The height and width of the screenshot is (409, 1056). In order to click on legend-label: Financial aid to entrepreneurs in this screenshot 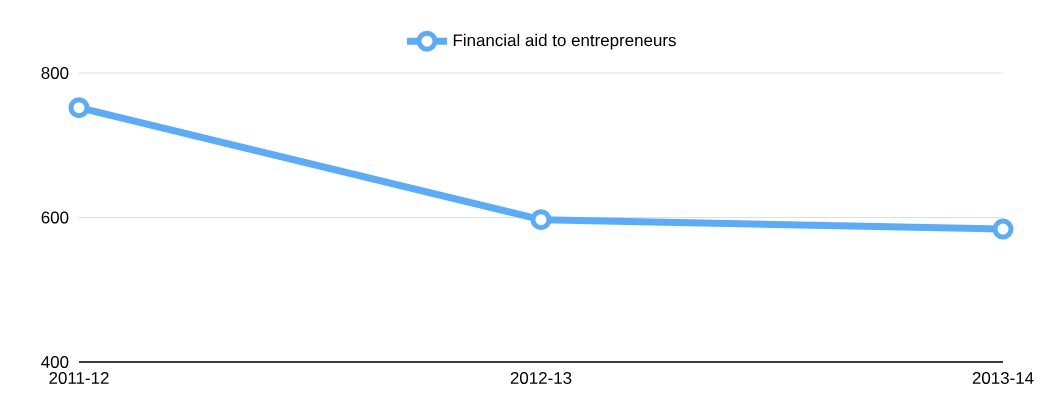, I will do `click(564, 41)`.